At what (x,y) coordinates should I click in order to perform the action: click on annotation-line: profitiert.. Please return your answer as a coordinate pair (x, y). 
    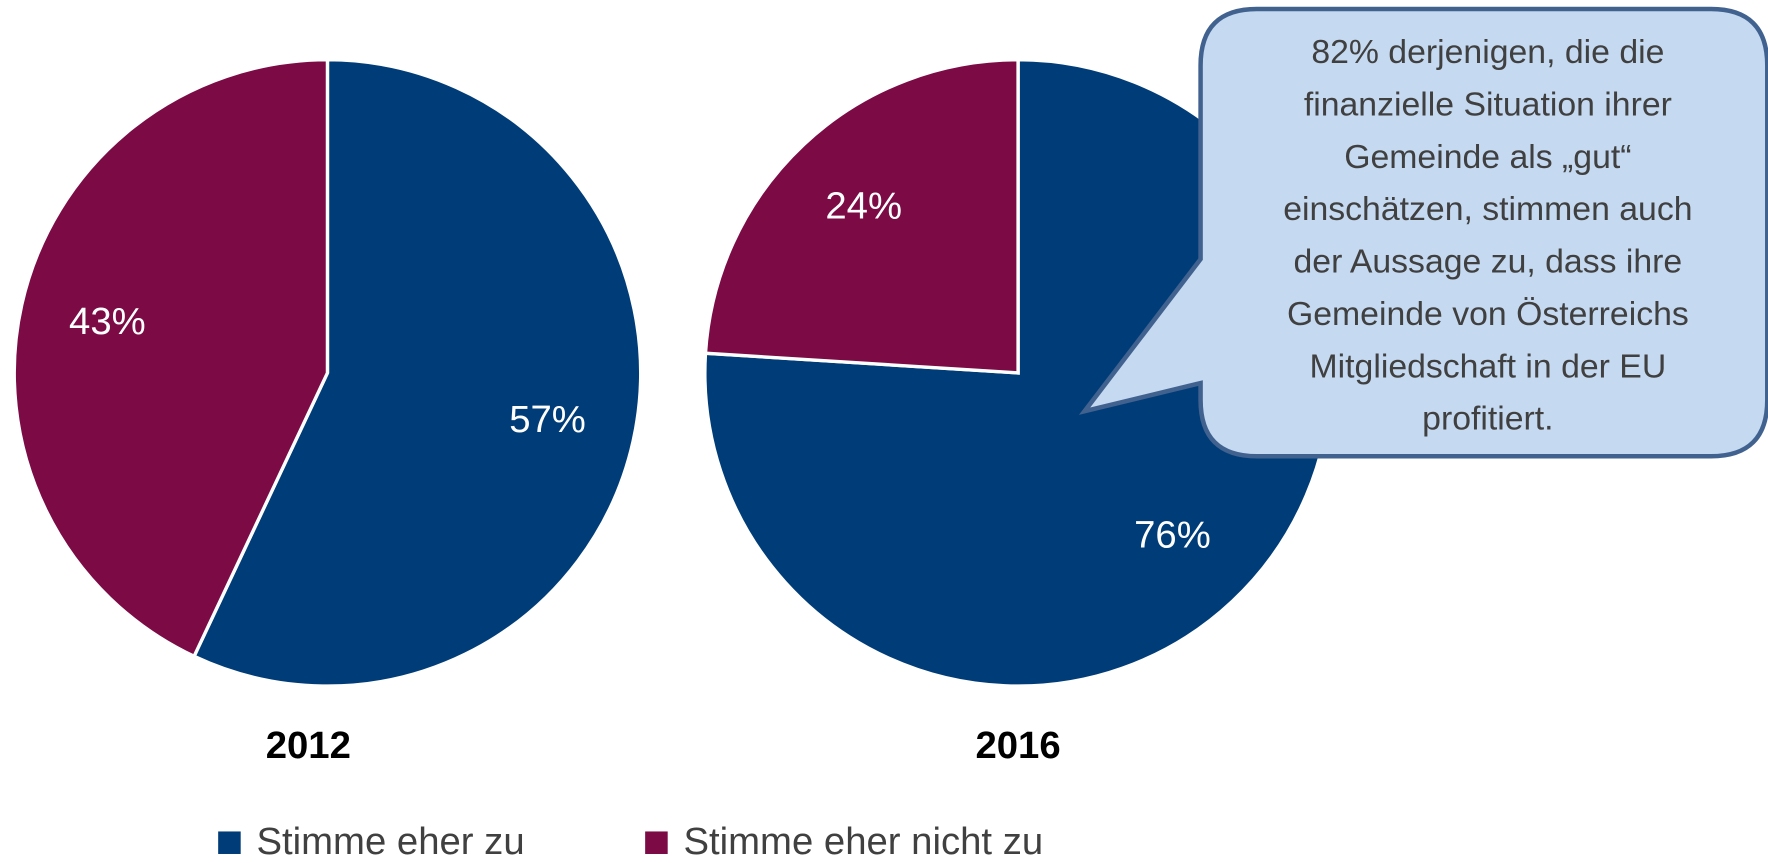
    Looking at the image, I should click on (1487, 419).